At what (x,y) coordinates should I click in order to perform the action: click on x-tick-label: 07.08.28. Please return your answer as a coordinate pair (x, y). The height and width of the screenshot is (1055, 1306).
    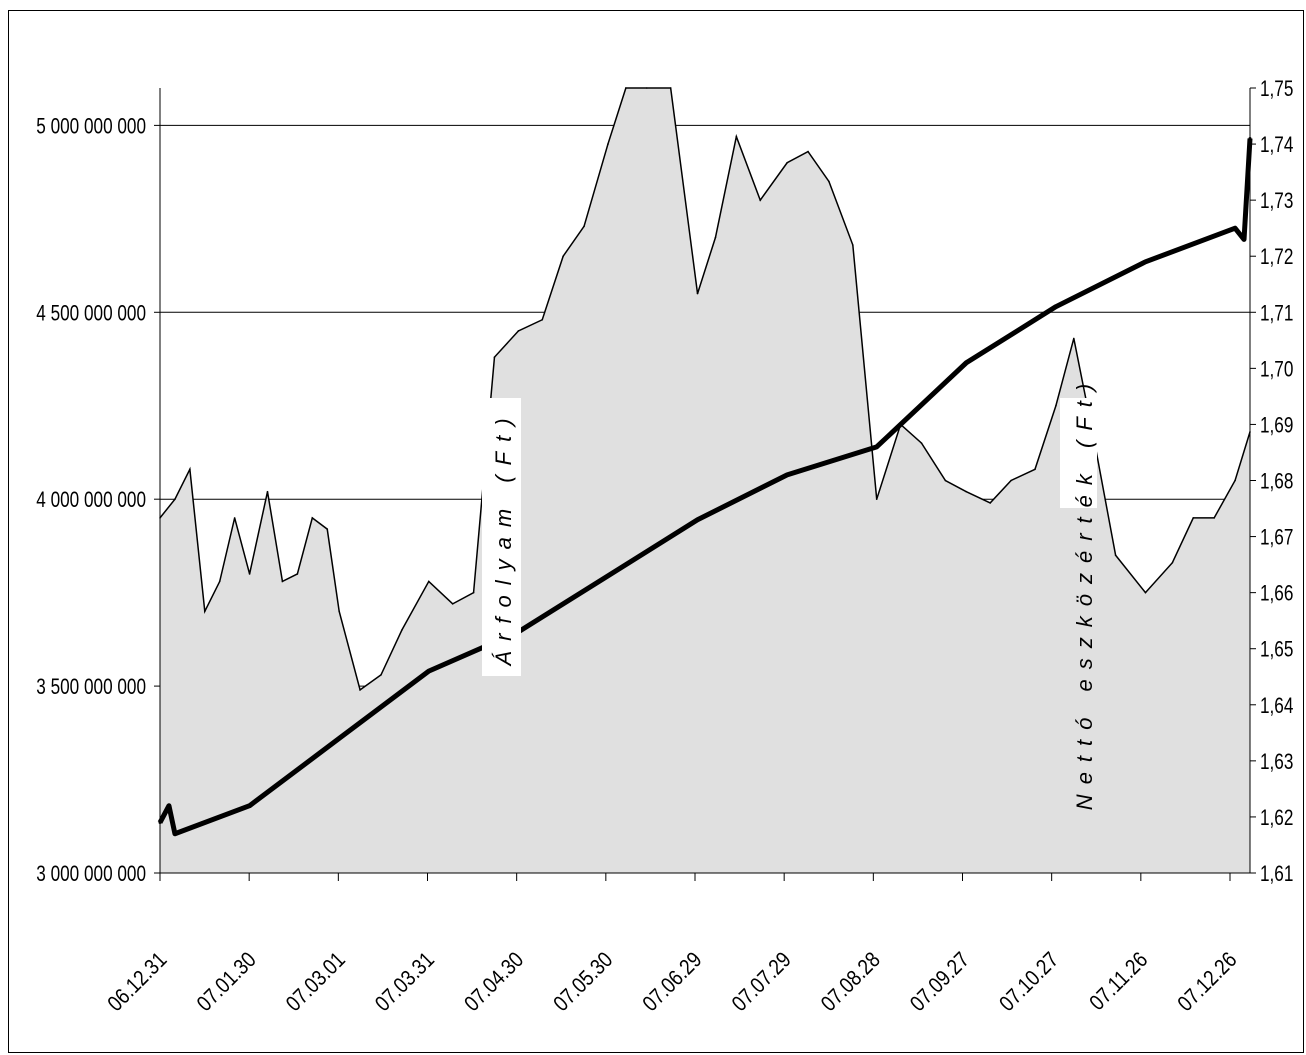
    Looking at the image, I should click on (851, 982).